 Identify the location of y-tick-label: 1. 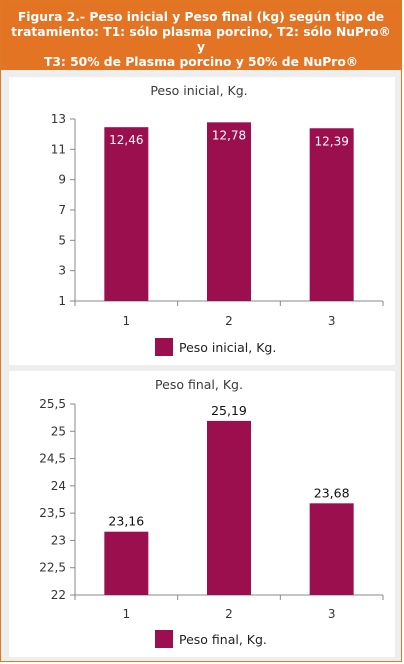
(62, 301).